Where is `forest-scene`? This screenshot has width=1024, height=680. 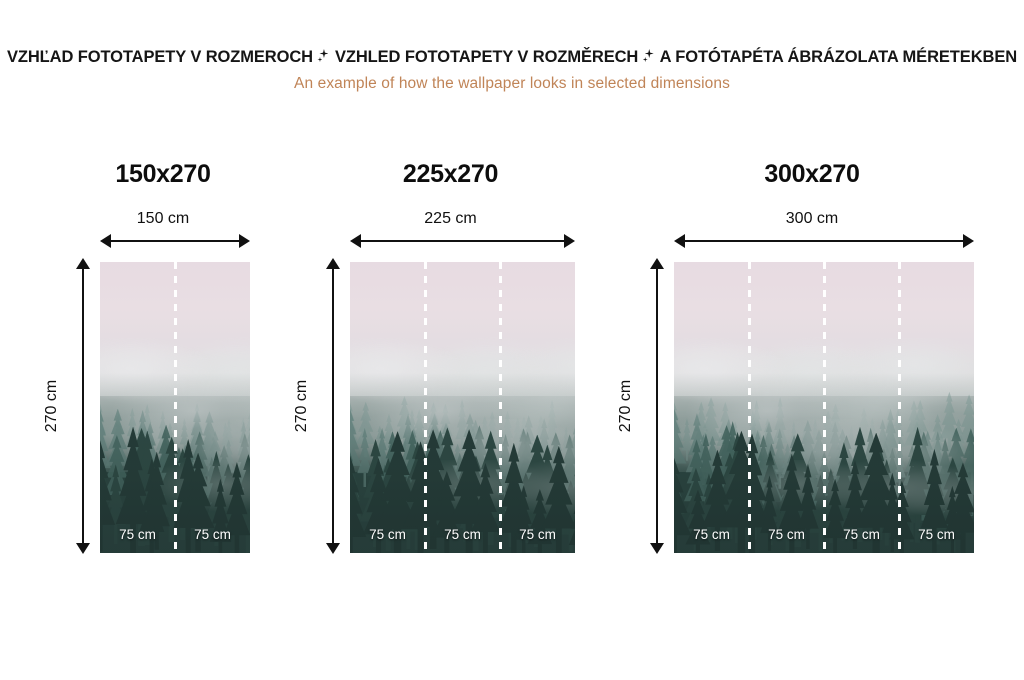 forest-scene is located at coordinates (462, 407).